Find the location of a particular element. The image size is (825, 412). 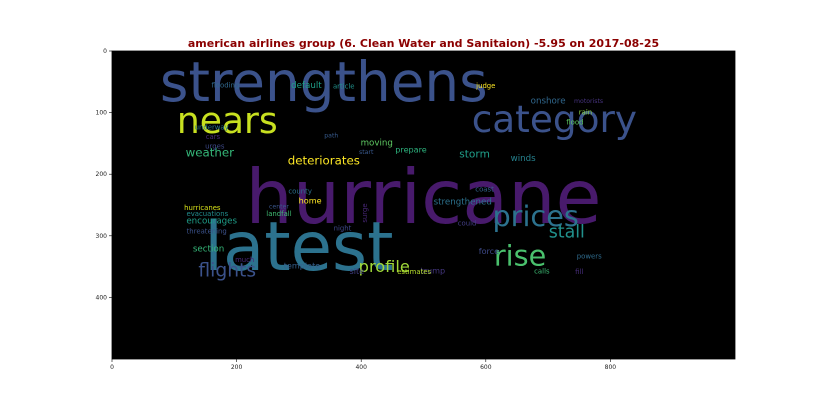

word-stall: stall is located at coordinates (567, 233).